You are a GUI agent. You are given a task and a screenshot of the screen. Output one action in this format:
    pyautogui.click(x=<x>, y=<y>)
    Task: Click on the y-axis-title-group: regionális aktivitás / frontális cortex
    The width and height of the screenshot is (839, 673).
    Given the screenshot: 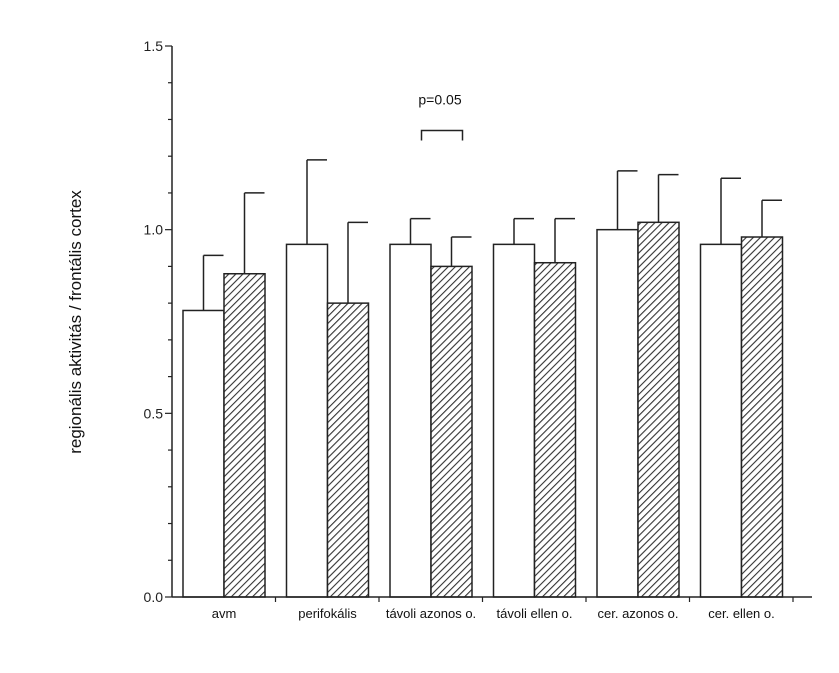 What is the action you would take?
    pyautogui.click(x=75, y=322)
    